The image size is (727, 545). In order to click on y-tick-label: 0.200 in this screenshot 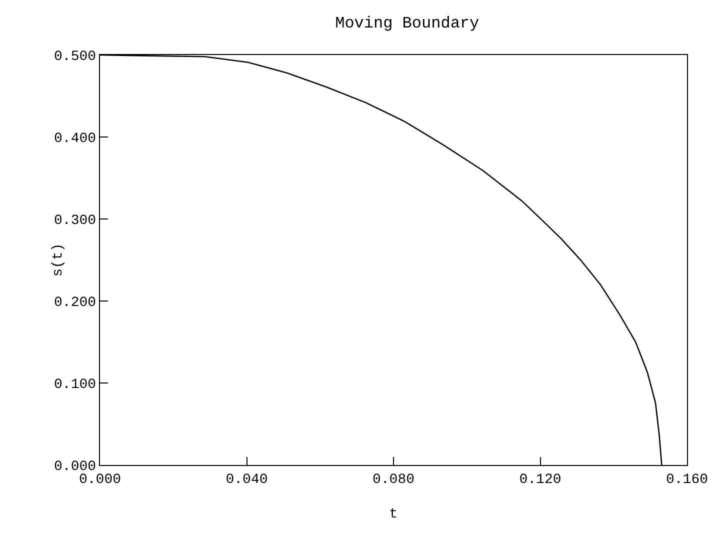, I will do `click(75, 302)`.